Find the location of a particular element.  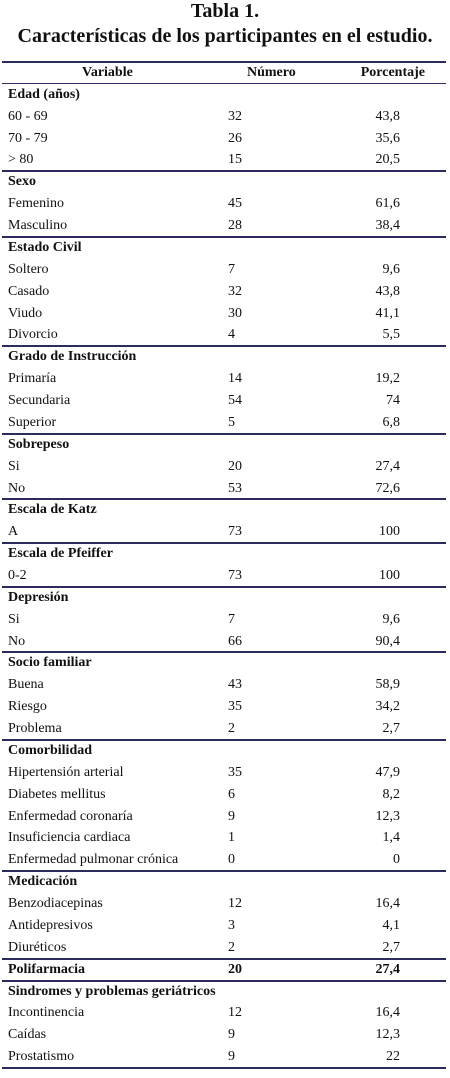

header-cell: Variable is located at coordinates (107, 72).